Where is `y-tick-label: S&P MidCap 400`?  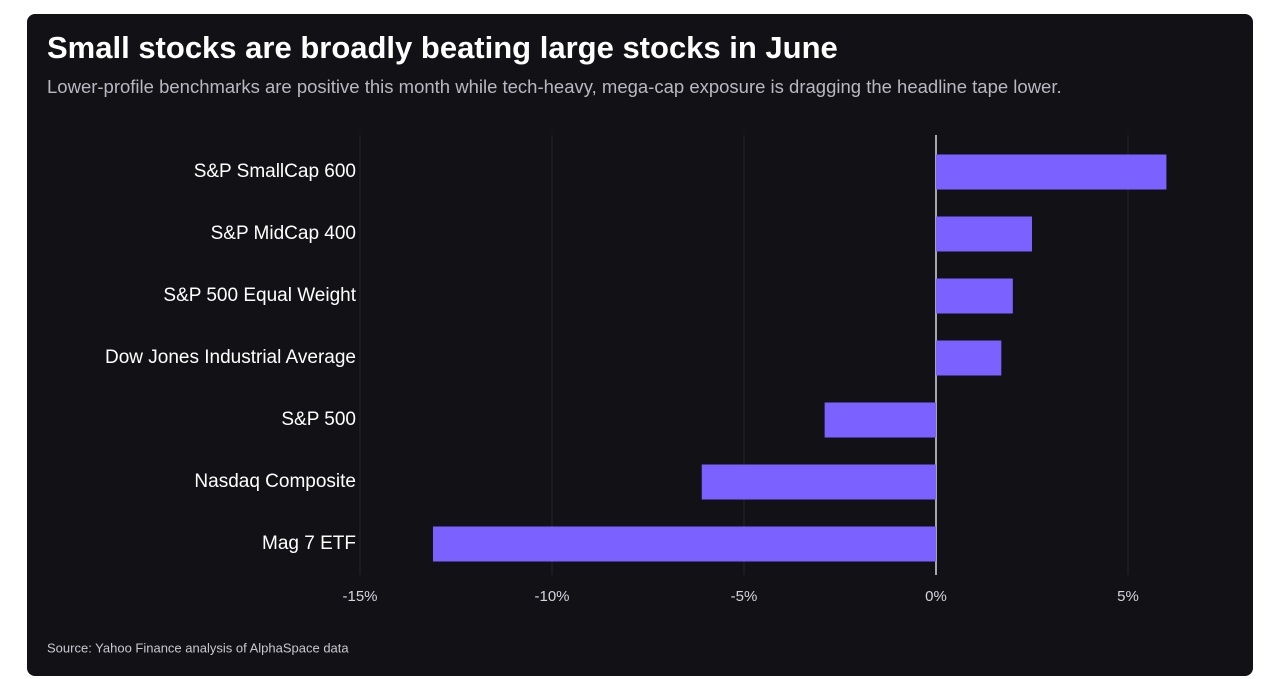 y-tick-label: S&P MidCap 400 is located at coordinates (283, 233).